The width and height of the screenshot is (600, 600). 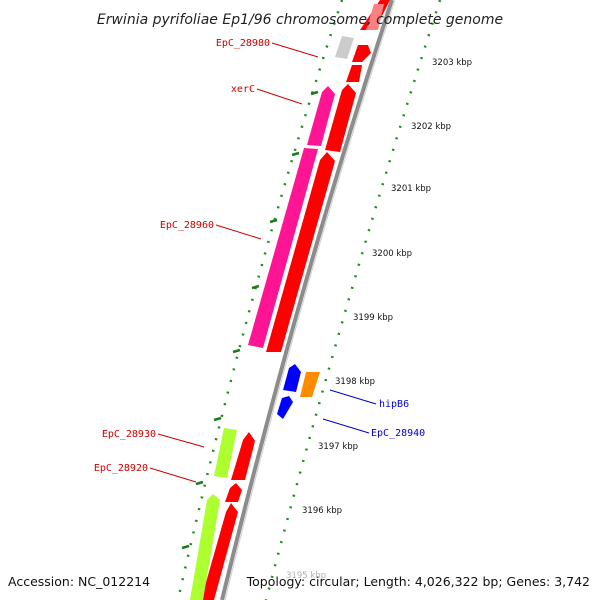 What do you see at coordinates (322, 511) in the screenshot?
I see `tick-label: 3196 kbp` at bounding box center [322, 511].